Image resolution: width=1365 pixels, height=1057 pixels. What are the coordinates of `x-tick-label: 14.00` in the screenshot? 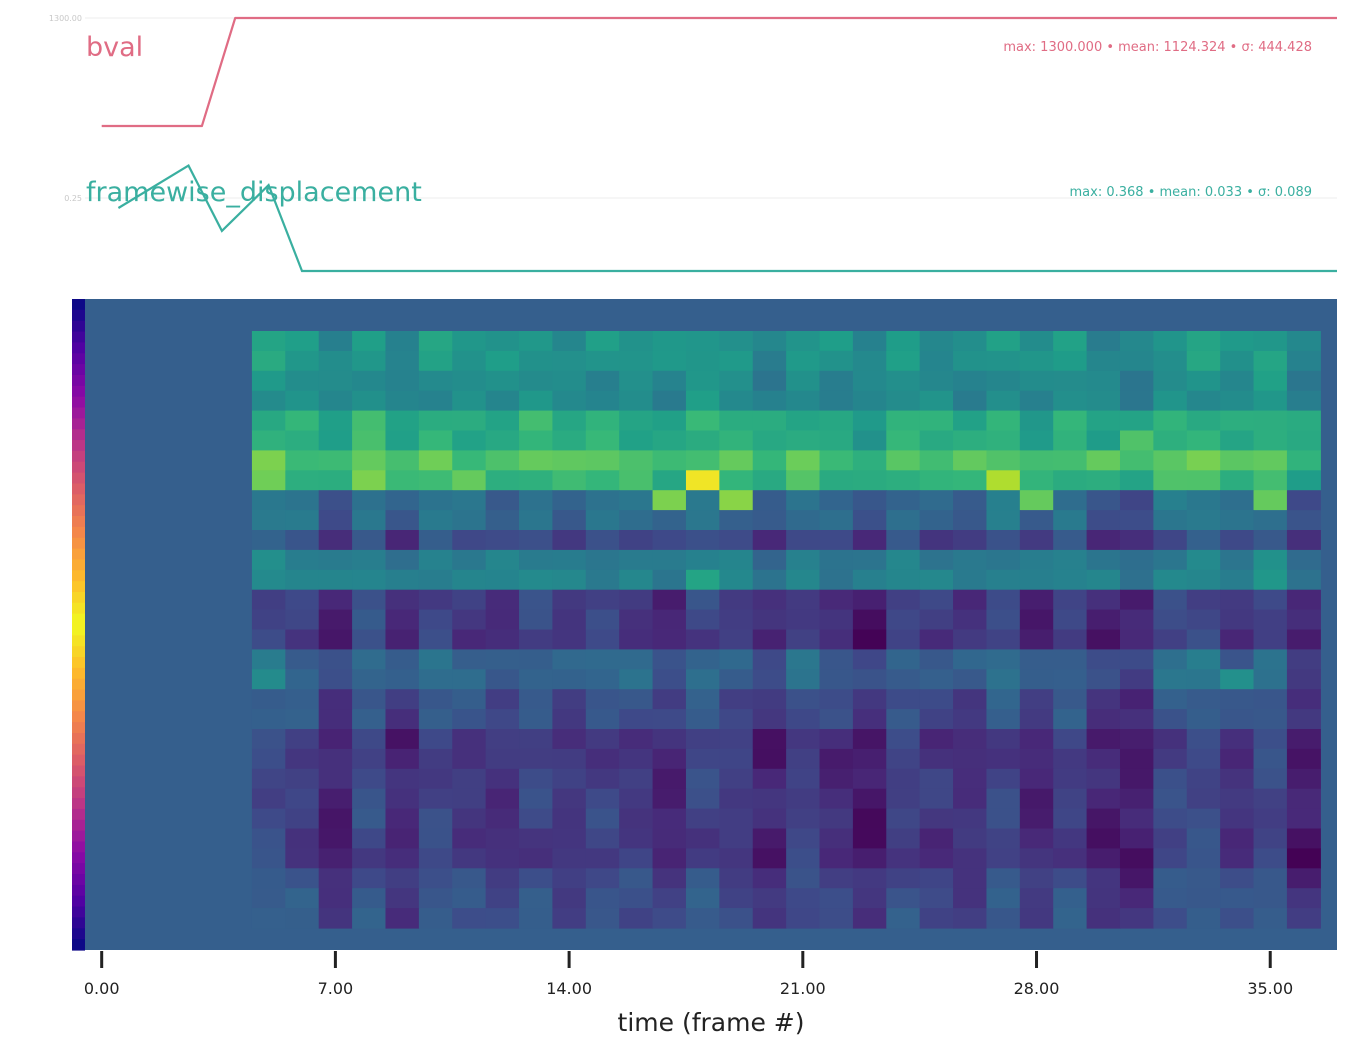 It's located at (569, 988).